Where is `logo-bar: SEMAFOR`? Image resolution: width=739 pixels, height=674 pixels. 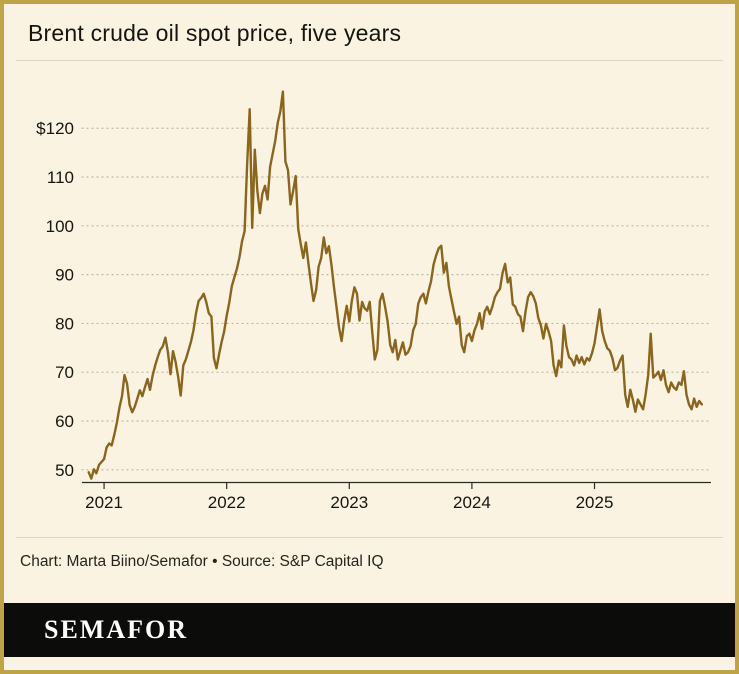 logo-bar: SEMAFOR is located at coordinates (369, 630).